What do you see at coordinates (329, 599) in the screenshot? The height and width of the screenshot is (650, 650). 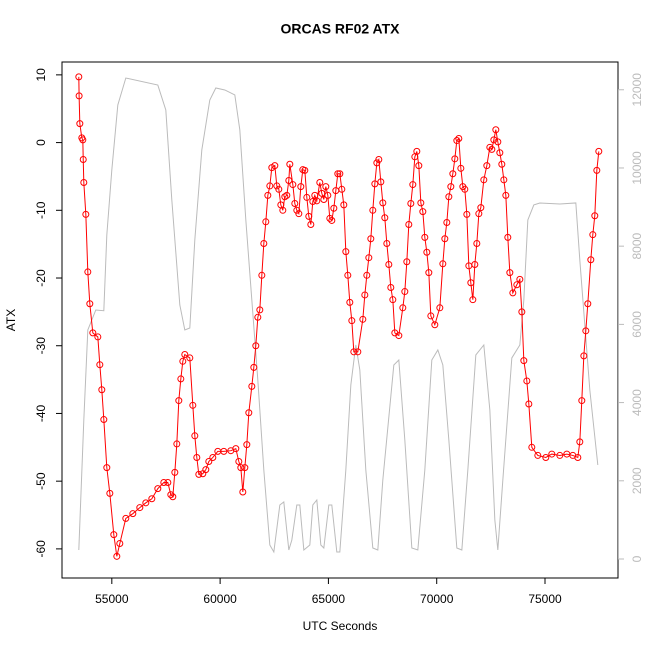 I see `x-tick-label: 65000` at bounding box center [329, 599].